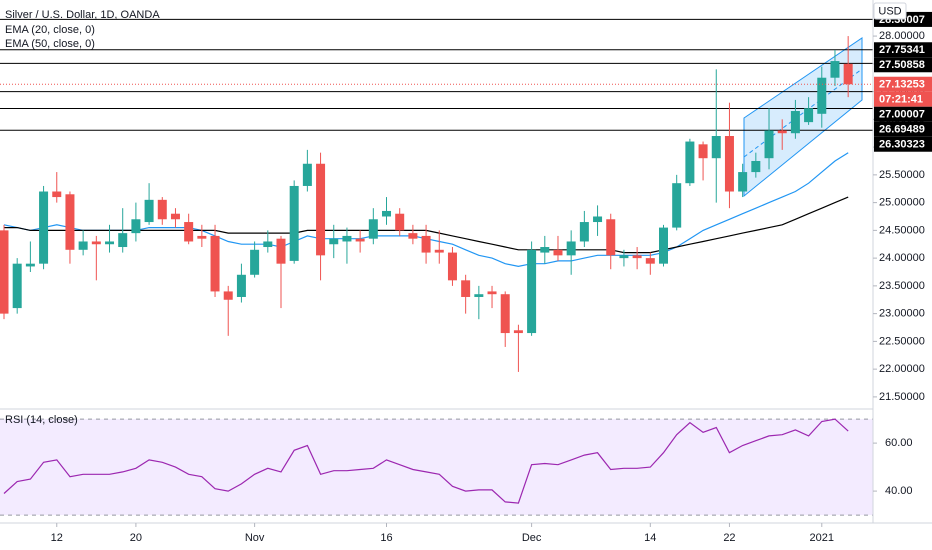 The width and height of the screenshot is (932, 550). What do you see at coordinates (650, 538) in the screenshot?
I see `x-tick-label: 14` at bounding box center [650, 538].